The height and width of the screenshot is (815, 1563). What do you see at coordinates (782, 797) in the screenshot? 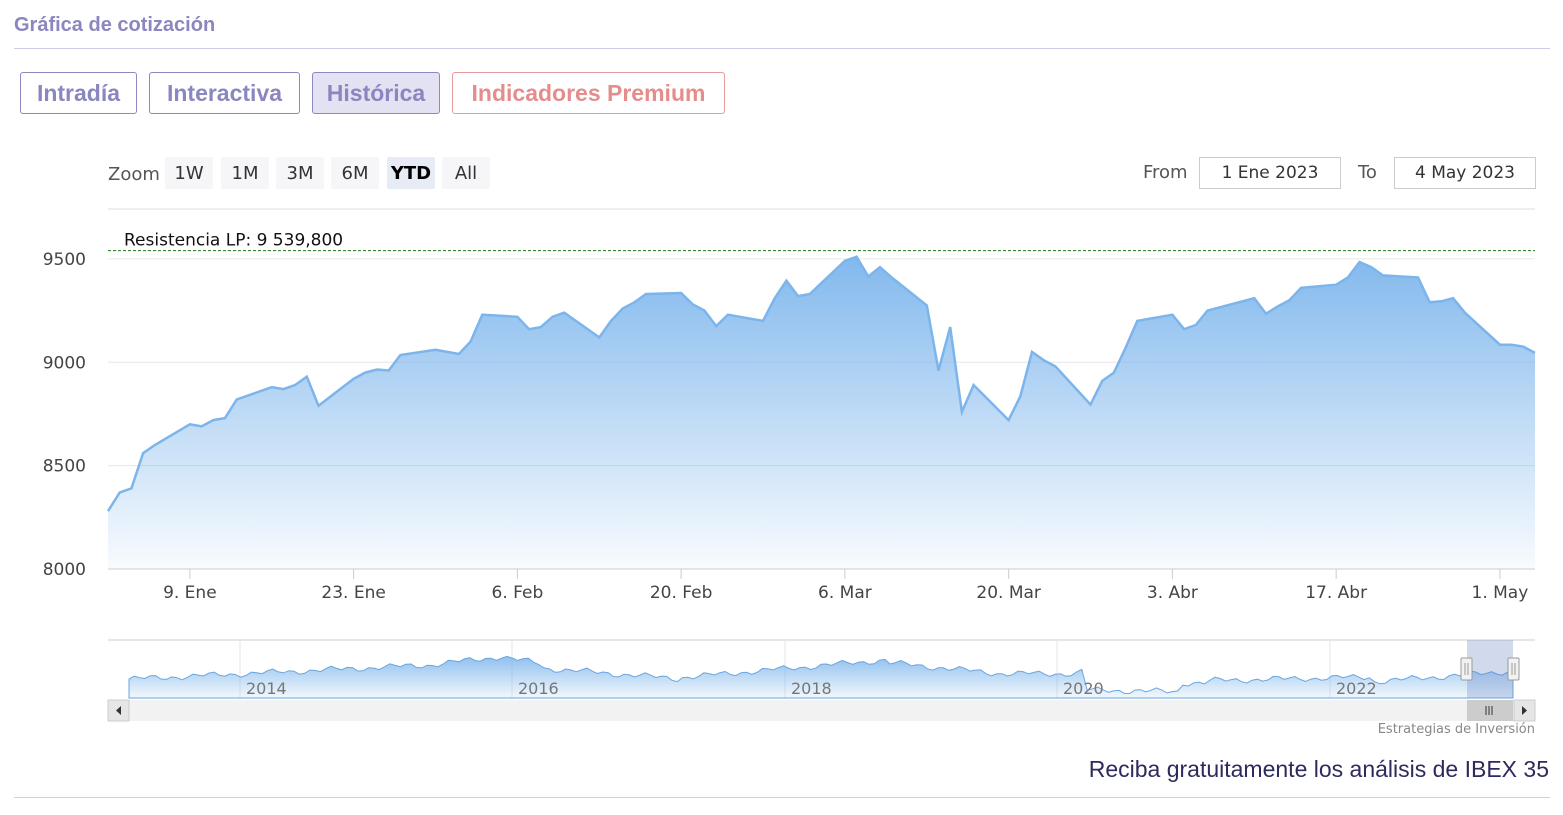
I see `footer-divider` at bounding box center [782, 797].